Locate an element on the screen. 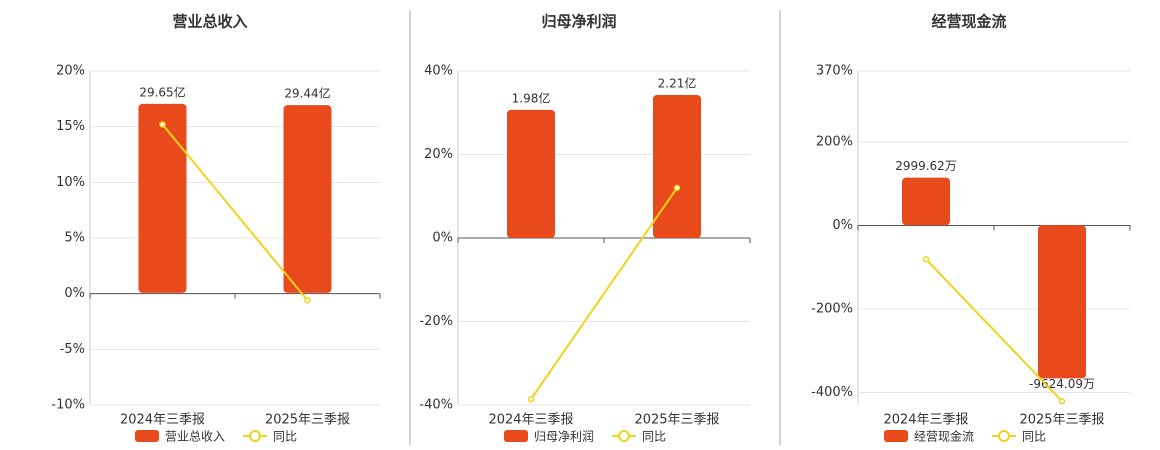 The height and width of the screenshot is (450, 1160). y-tick-label: 370% is located at coordinates (834, 71).